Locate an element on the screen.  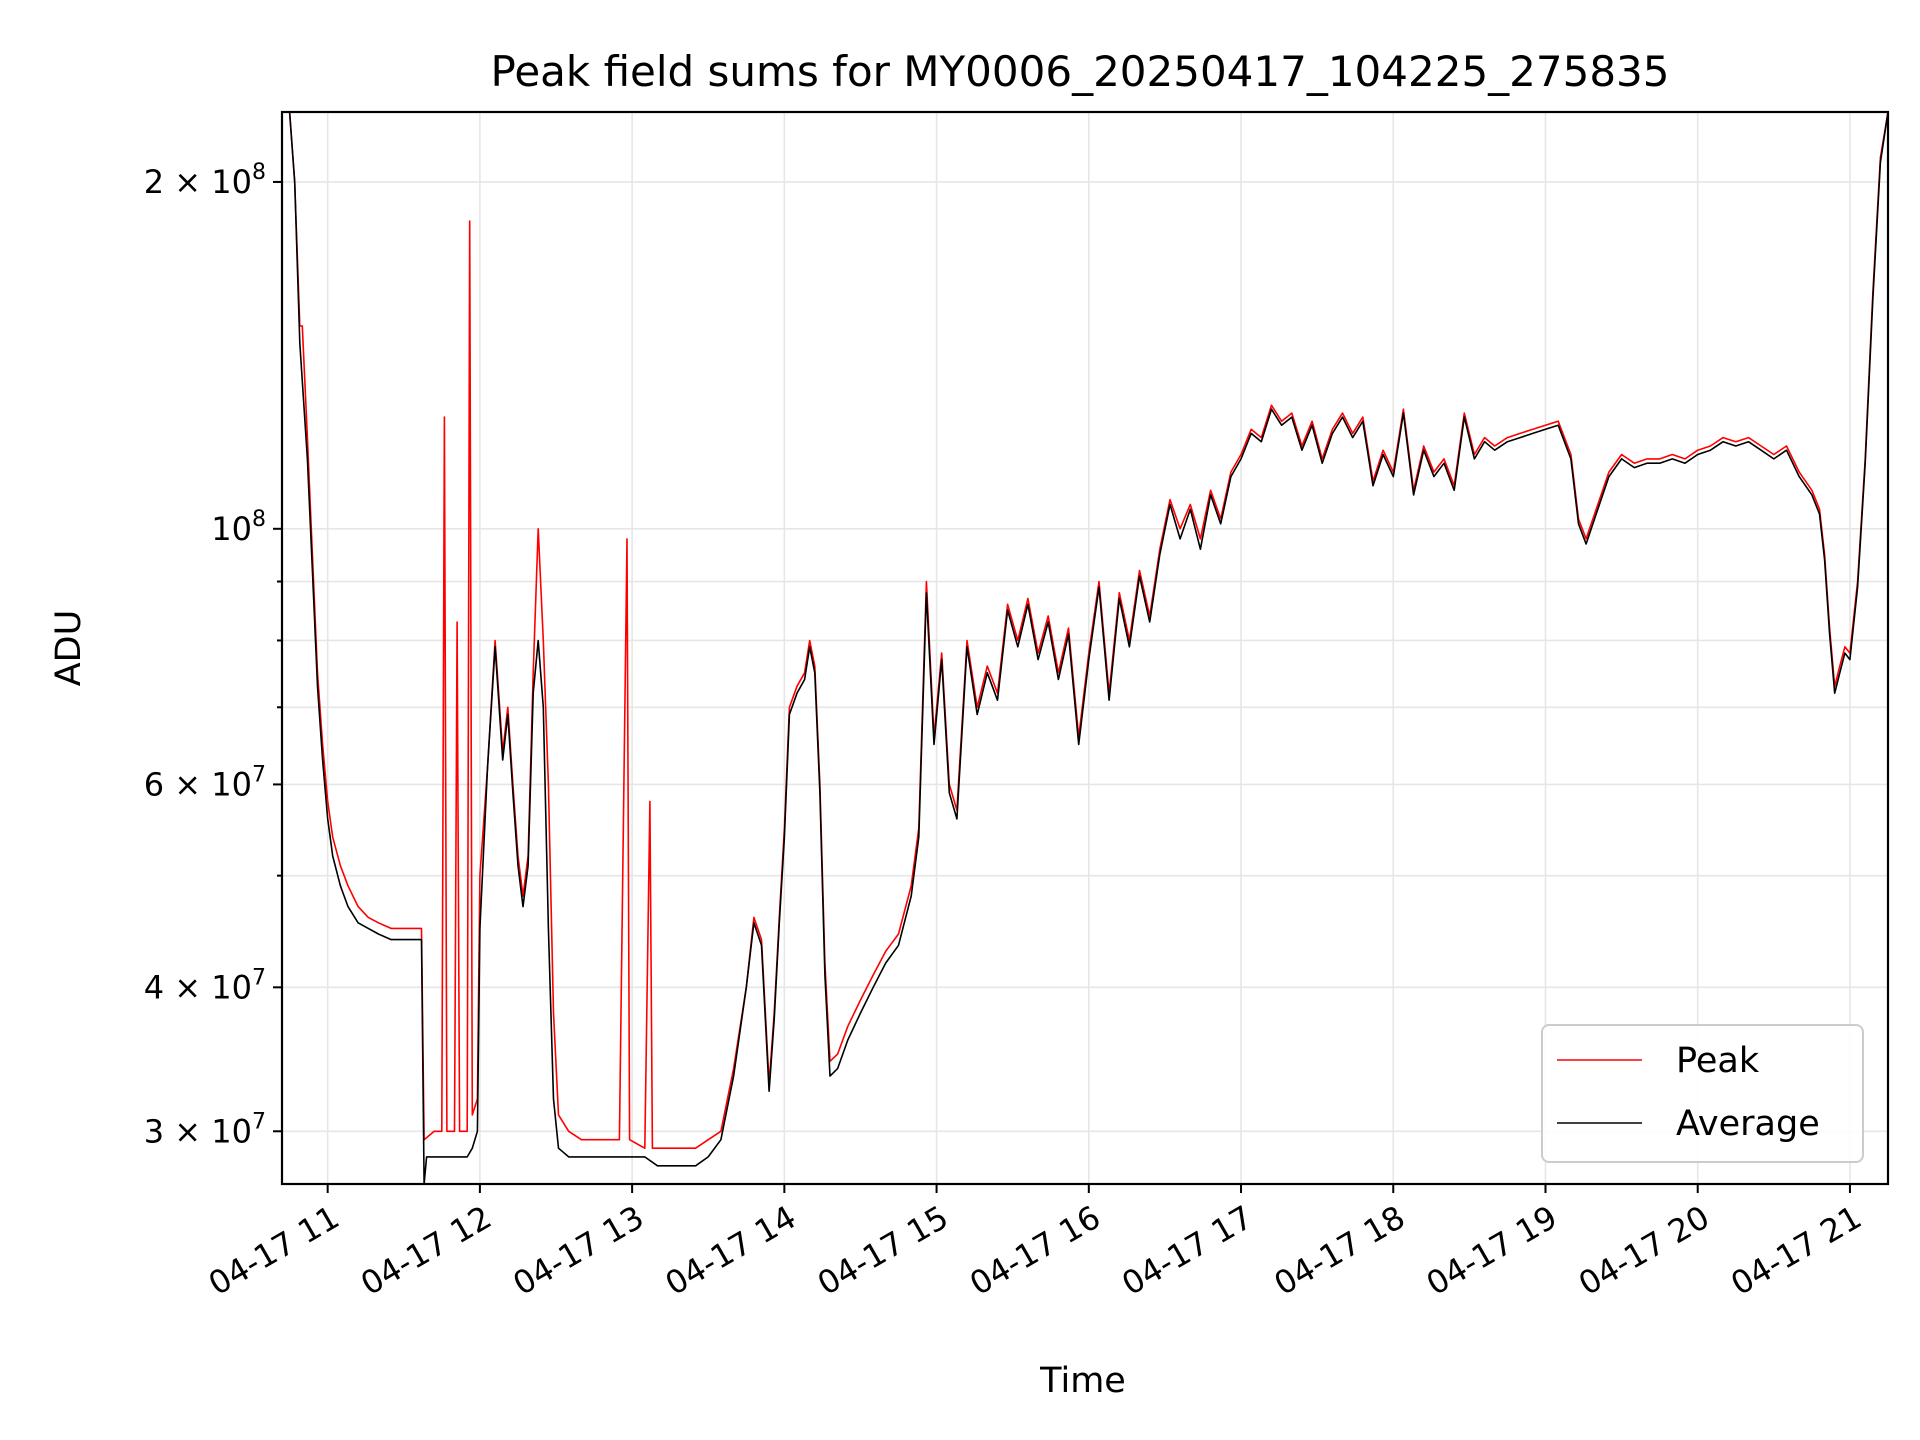
y-tick-label: 6 × 107 is located at coordinates (205, 782).